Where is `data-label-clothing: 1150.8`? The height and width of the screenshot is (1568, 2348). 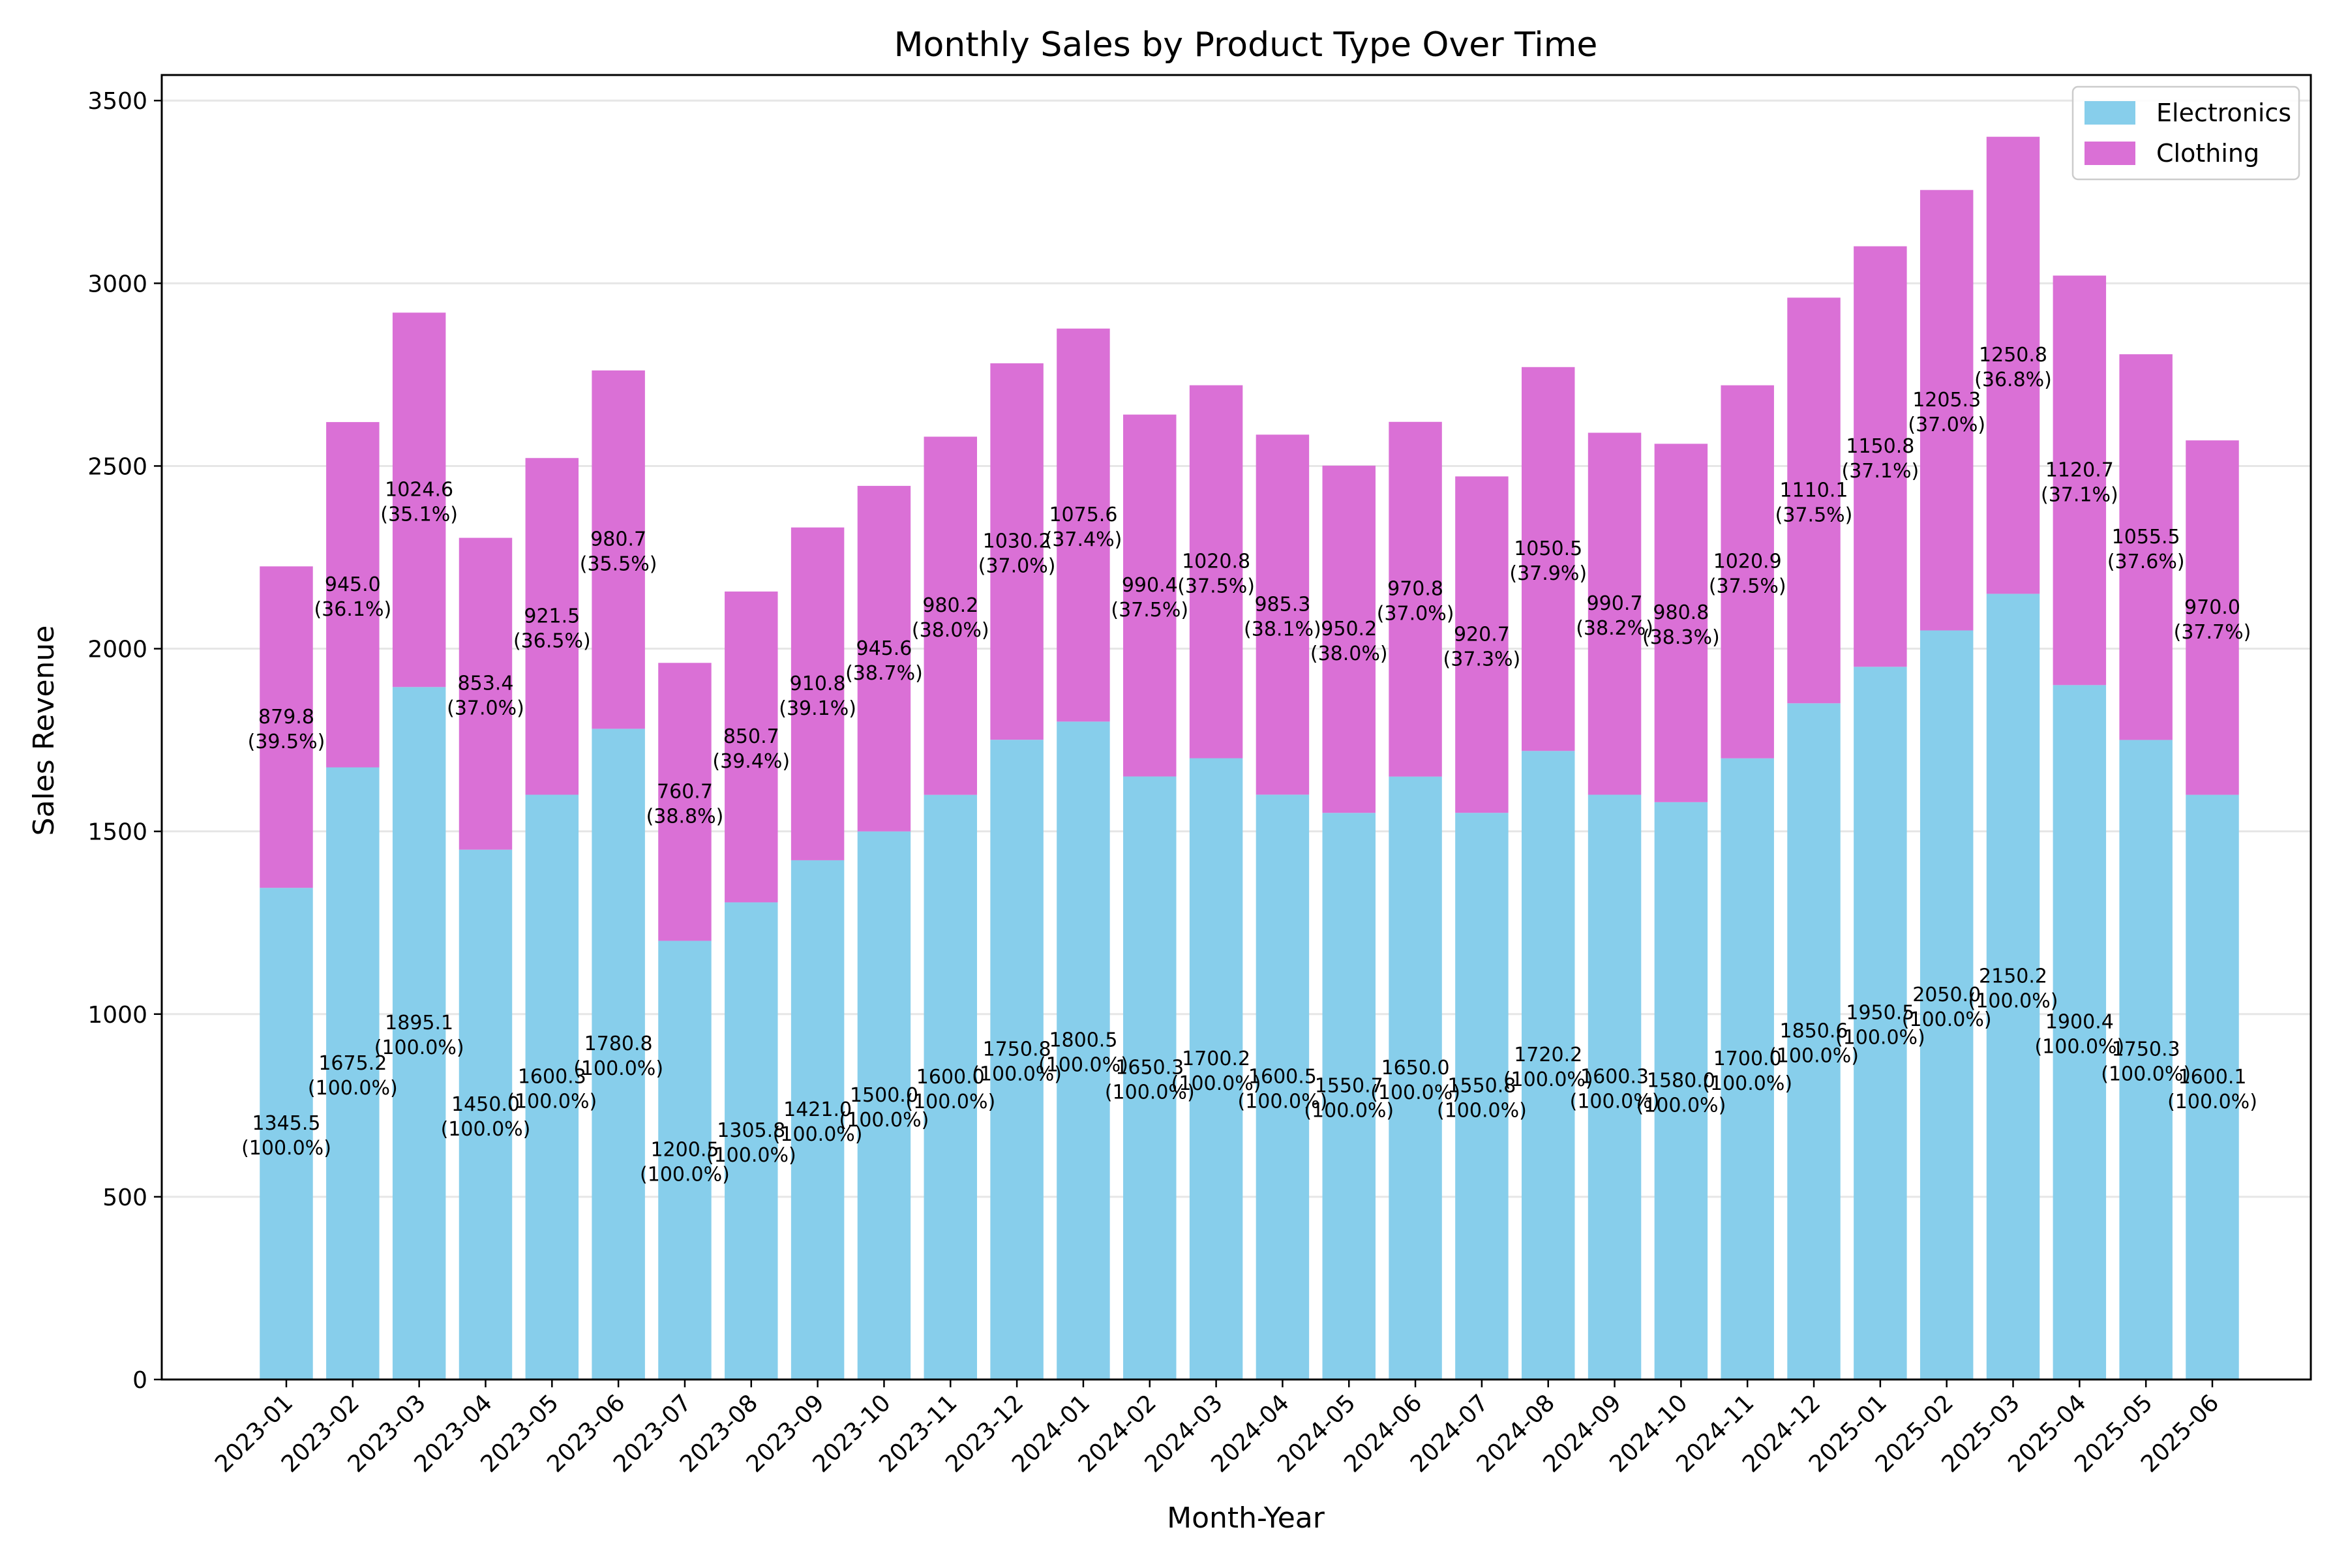 data-label-clothing: 1150.8 is located at coordinates (1880, 446).